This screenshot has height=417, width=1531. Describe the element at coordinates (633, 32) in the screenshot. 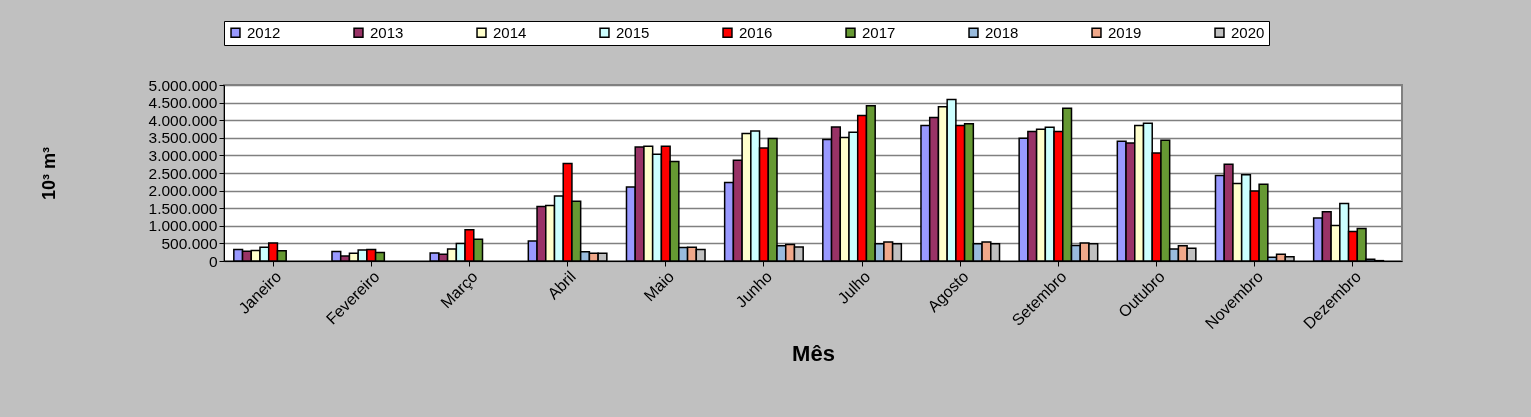

I see `legend-label: 2015` at that location.